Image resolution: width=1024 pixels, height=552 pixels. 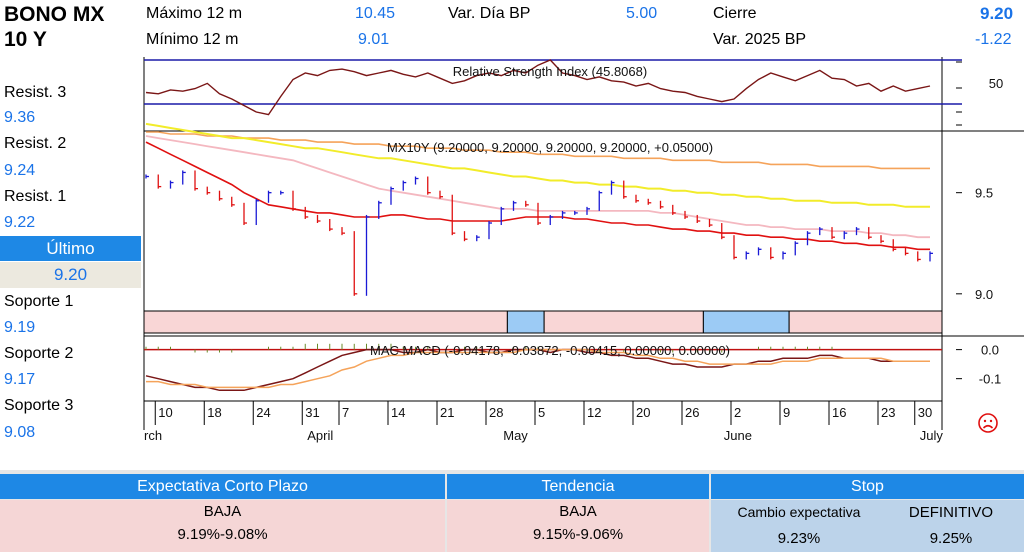 I want to click on min12-label: Mínimo 12 m, so click(x=192, y=39).